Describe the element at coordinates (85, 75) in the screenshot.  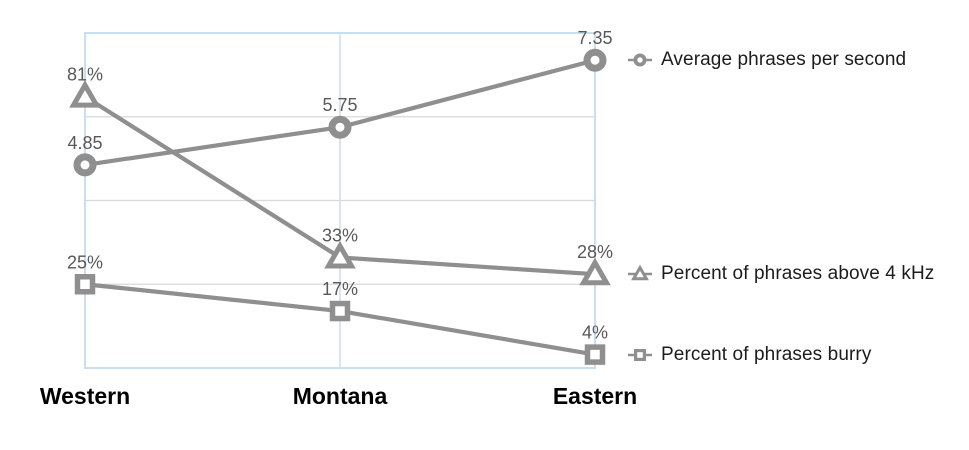
I see `data-point-label: 81%` at that location.